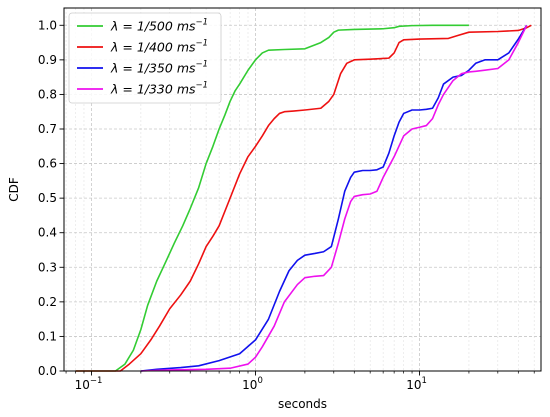 Image resolution: width=550 pixels, height=417 pixels. Describe the element at coordinates (47, 25) in the screenshot. I see `y-tick-label: 1.0` at that location.